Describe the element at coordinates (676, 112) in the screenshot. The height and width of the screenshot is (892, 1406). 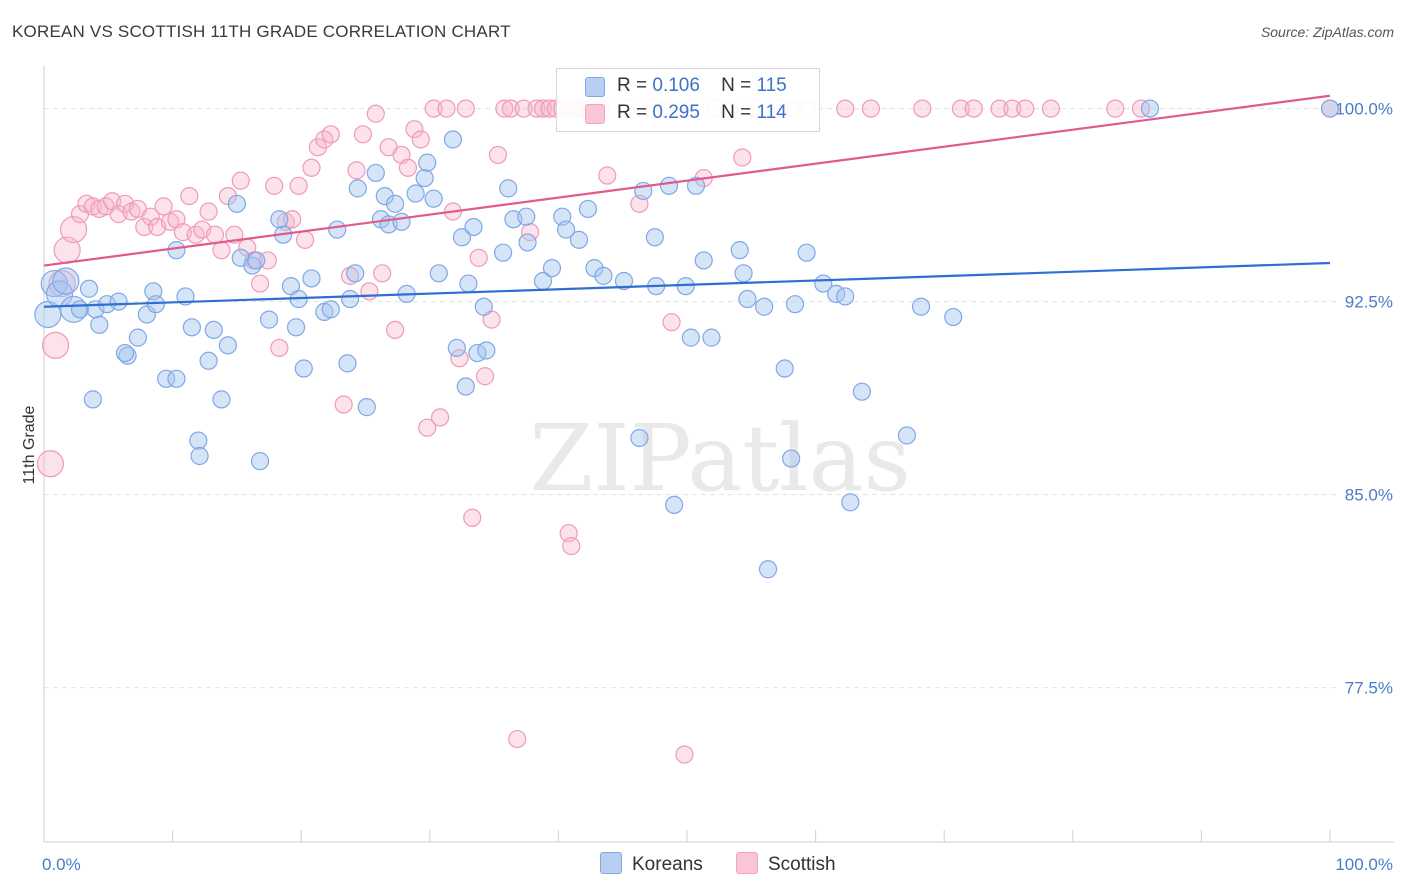
I see `legend-r-value-scottish: 0.295` at that location.